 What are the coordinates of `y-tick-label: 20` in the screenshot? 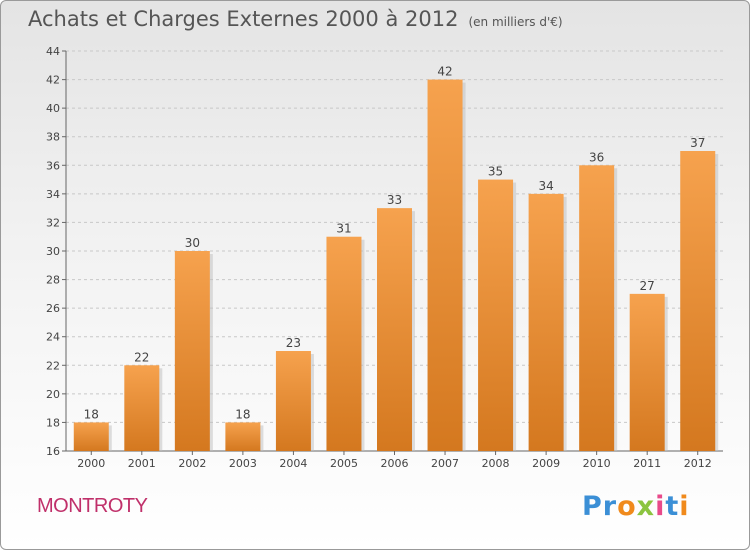 It's located at (53, 394).